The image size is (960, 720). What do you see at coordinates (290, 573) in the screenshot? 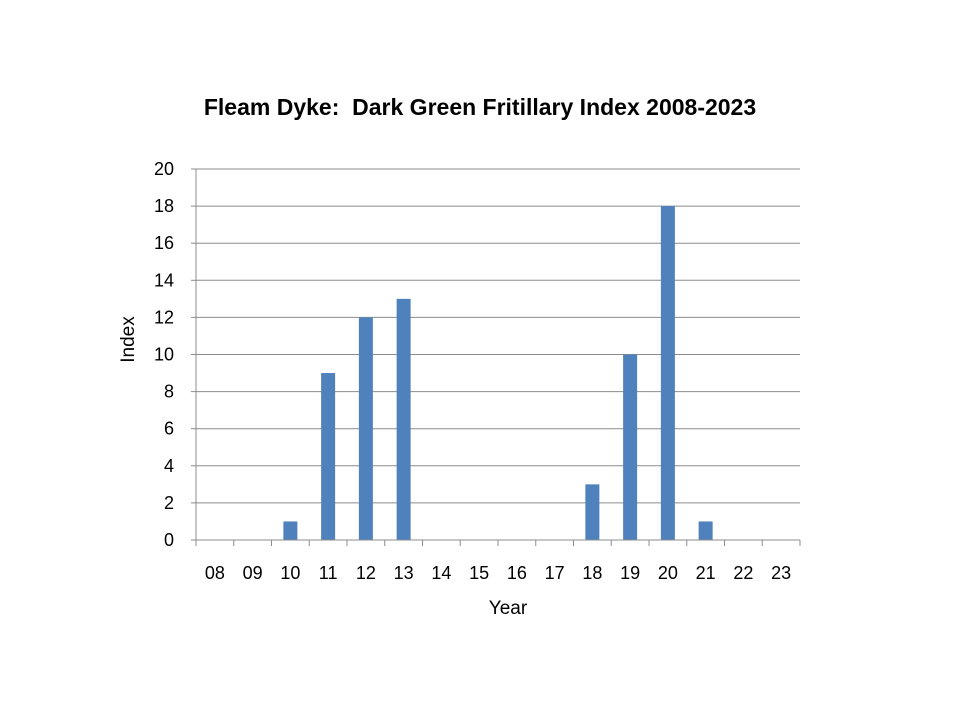
I see `x-tick-label: 10` at bounding box center [290, 573].